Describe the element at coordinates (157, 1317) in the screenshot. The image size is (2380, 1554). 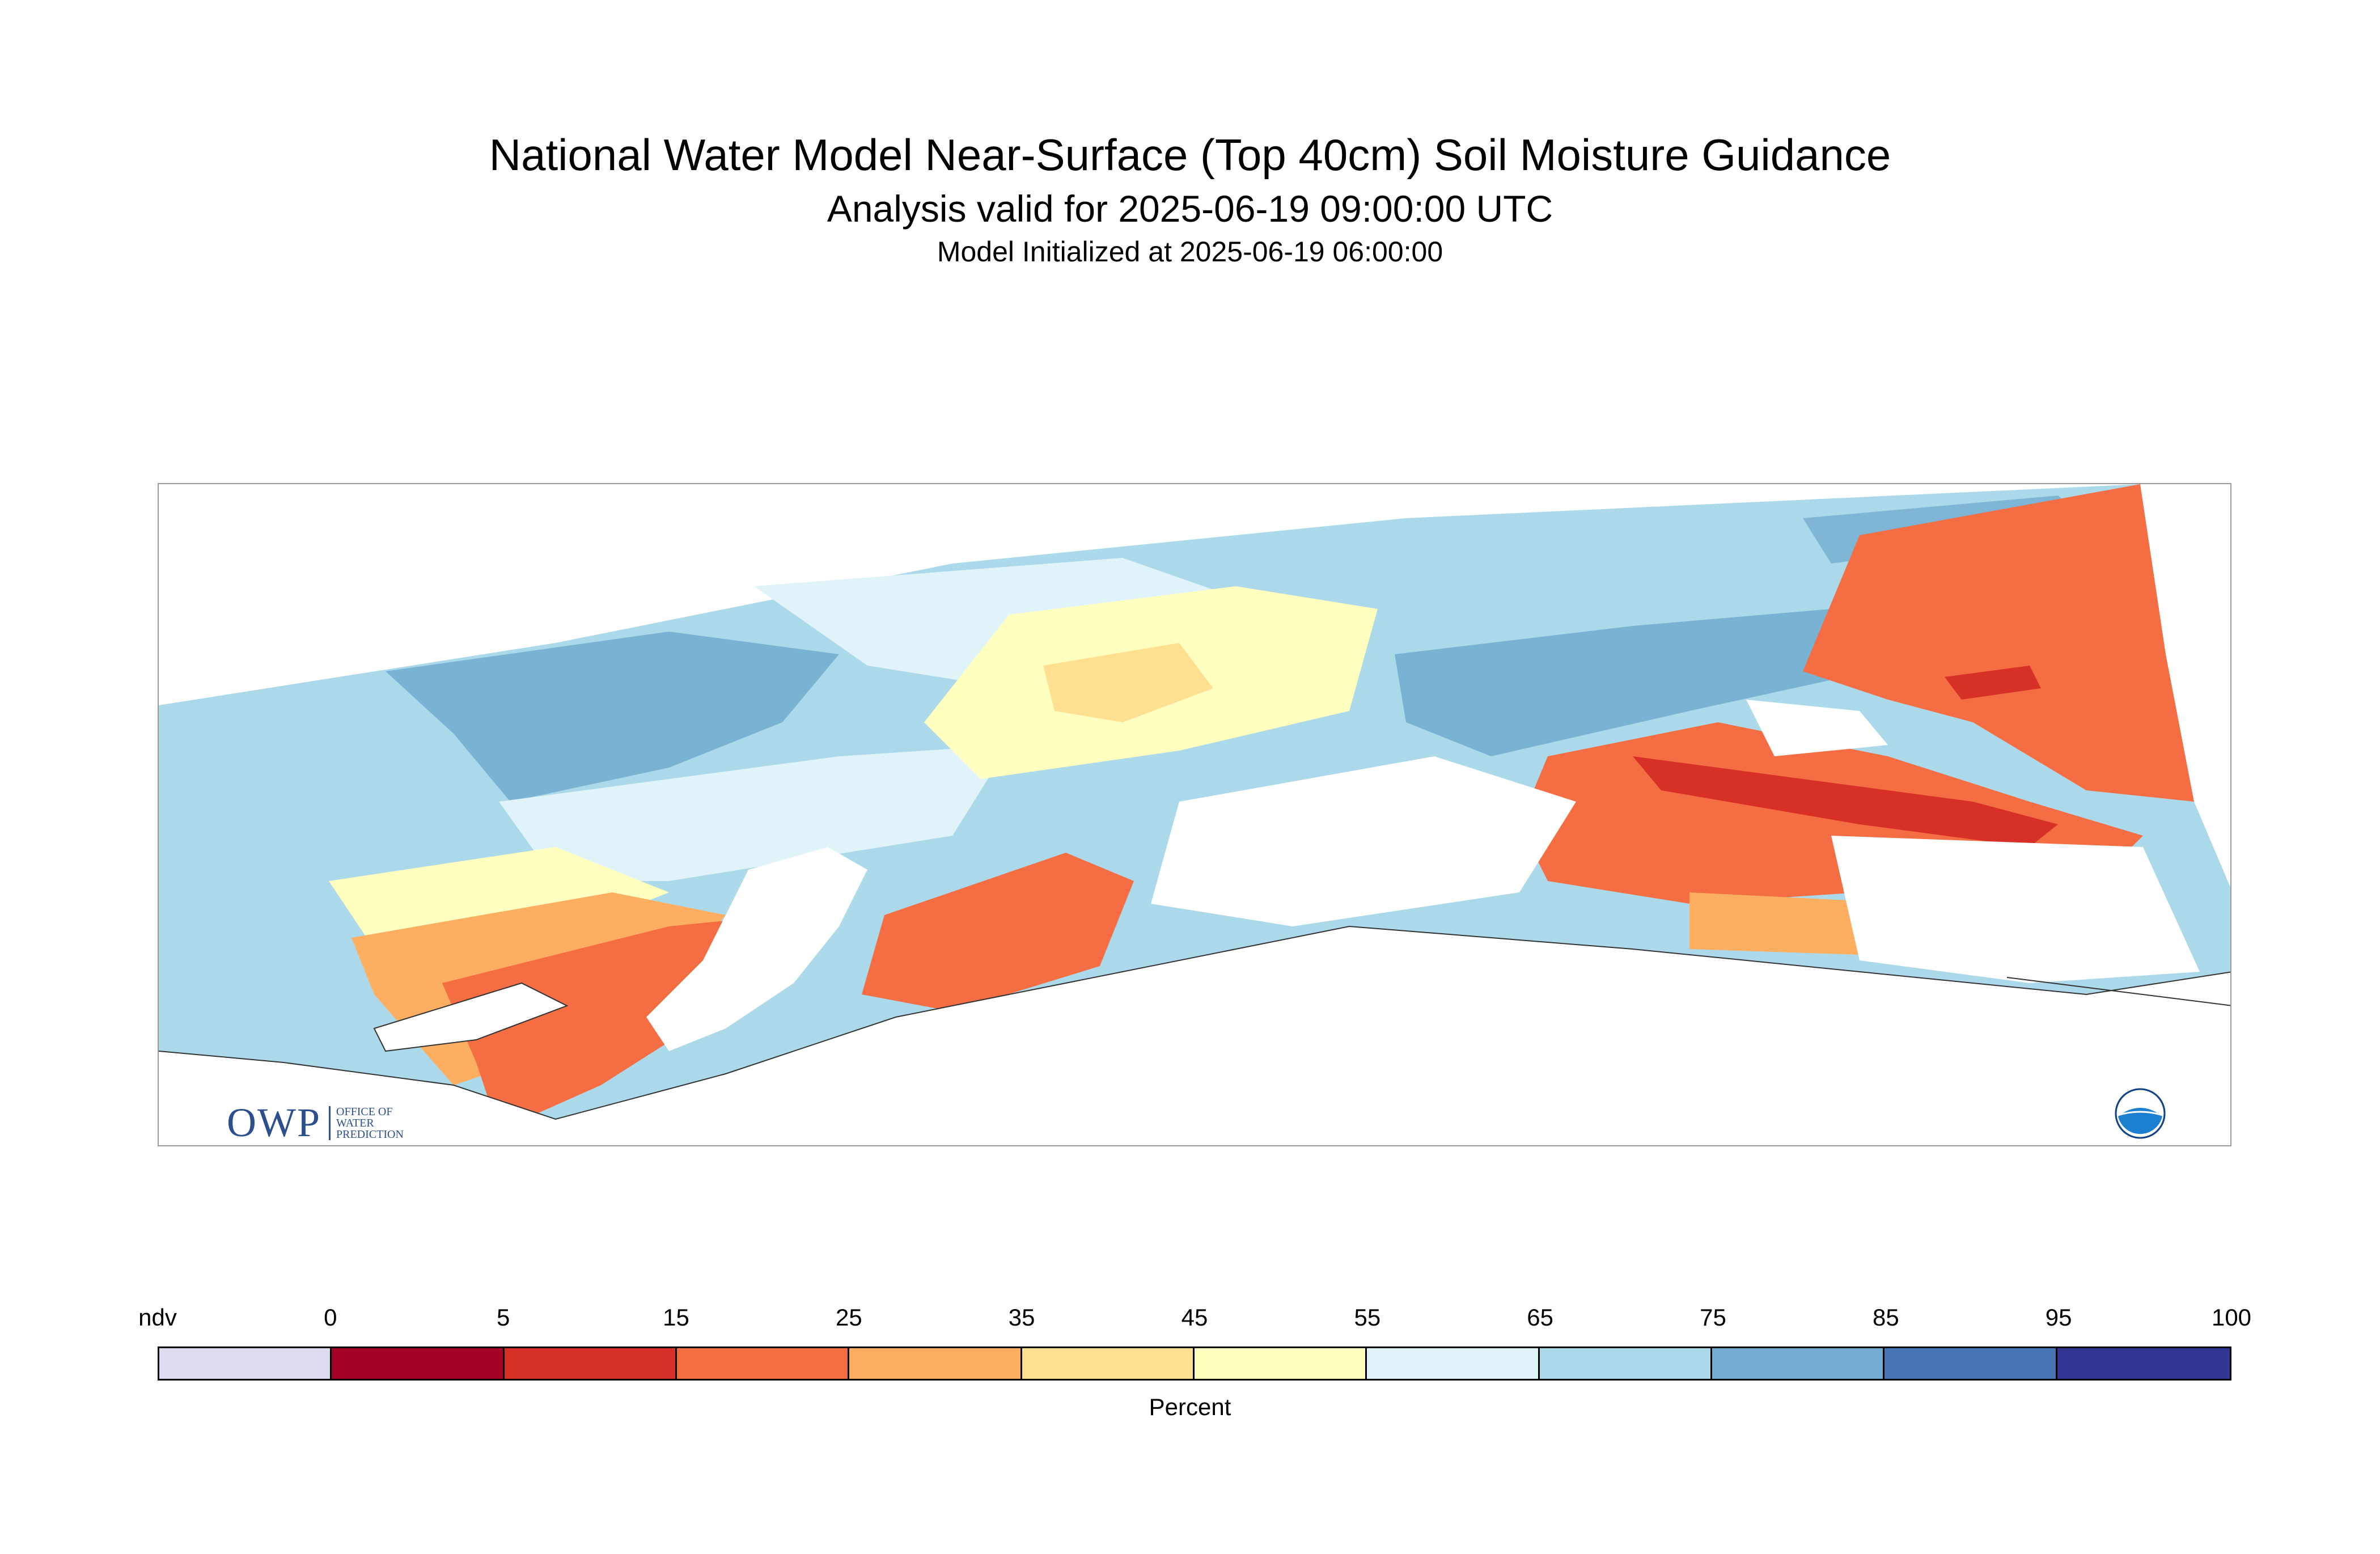
I see `legend-tick-label: ndv` at that location.